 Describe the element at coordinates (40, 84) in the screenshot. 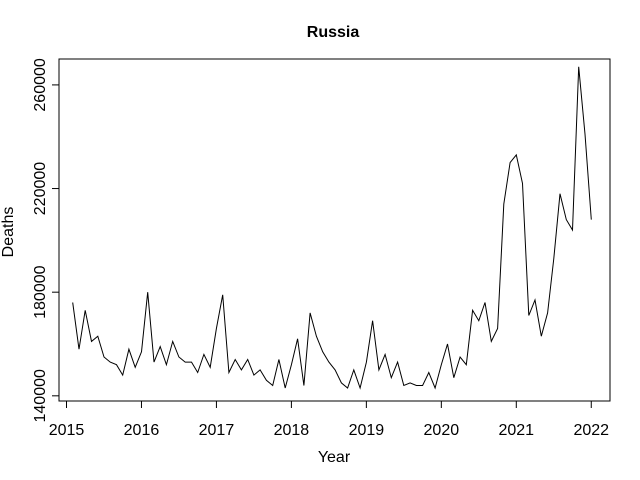

I see `y-tick-label: 260000` at that location.